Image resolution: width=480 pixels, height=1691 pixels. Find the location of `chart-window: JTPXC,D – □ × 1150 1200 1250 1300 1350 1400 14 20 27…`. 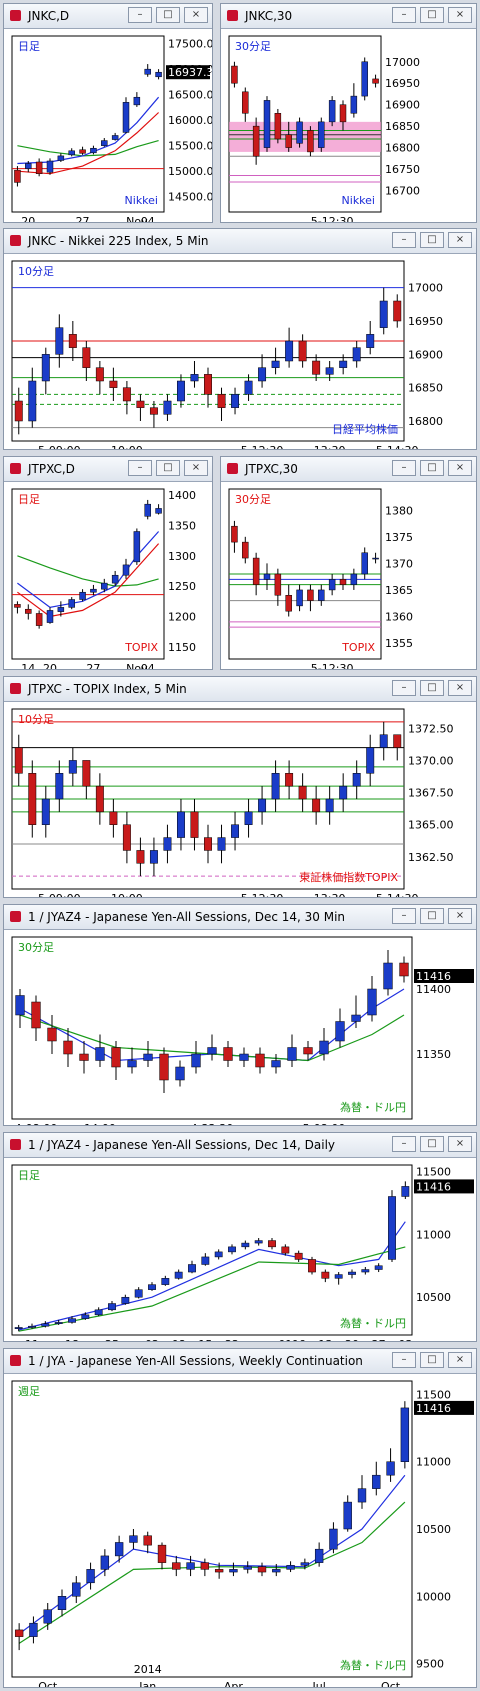

chart-window: JTPXC,D – □ × 1150 1200 1250 1300 1350 1400 14 20 27… is located at coordinates (108, 563).